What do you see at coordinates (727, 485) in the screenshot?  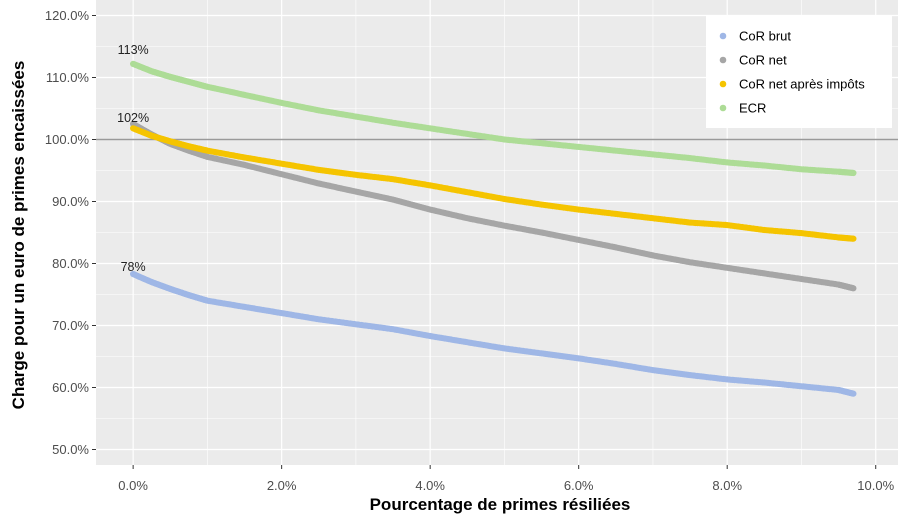 I see `x-tick-label: 8.0%` at bounding box center [727, 485].